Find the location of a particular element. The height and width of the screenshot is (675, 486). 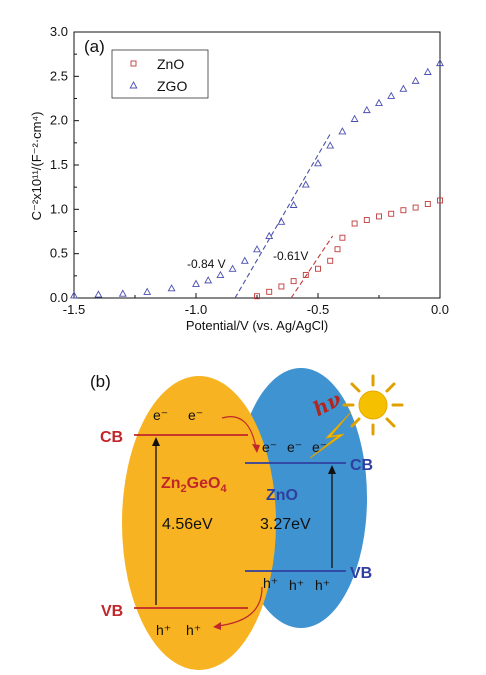

fit-line-zno is located at coordinates (312, 267).